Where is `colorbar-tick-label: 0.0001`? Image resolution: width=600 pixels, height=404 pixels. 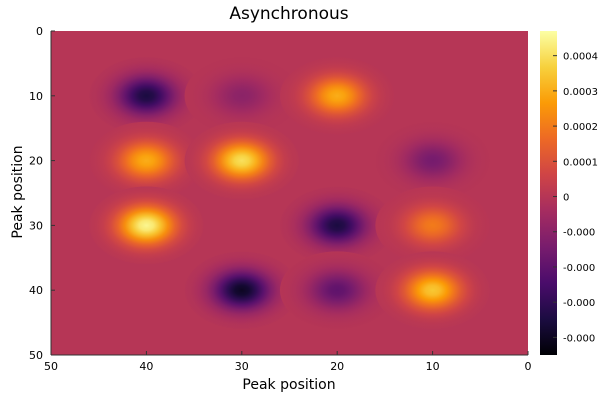 colorbar-tick-label: 0.0001 is located at coordinates (580, 162).